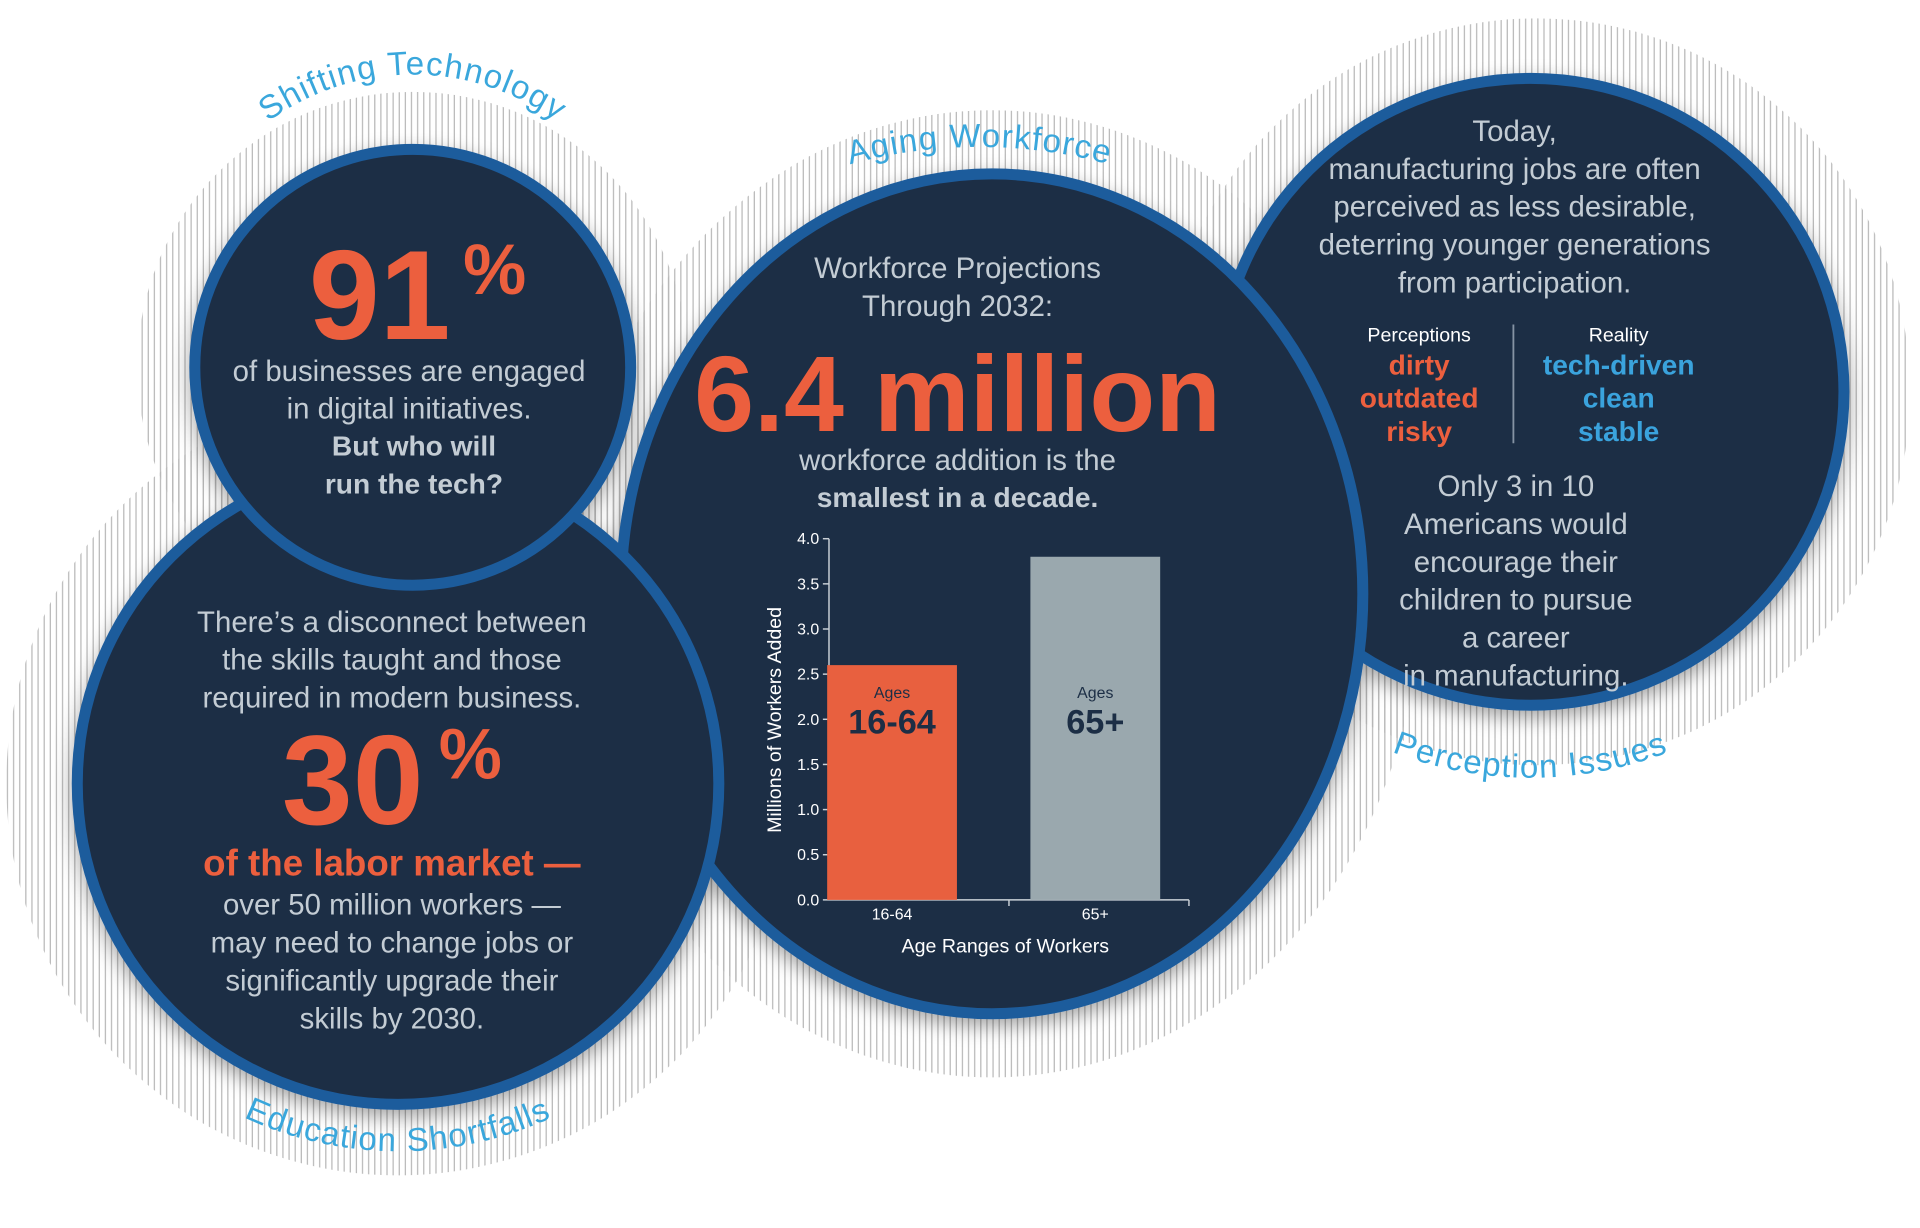 Image resolution: width=1920 pixels, height=1228 pixels. What do you see at coordinates (775, 720) in the screenshot?
I see `y-axis-label: Millions of Workers Added` at bounding box center [775, 720].